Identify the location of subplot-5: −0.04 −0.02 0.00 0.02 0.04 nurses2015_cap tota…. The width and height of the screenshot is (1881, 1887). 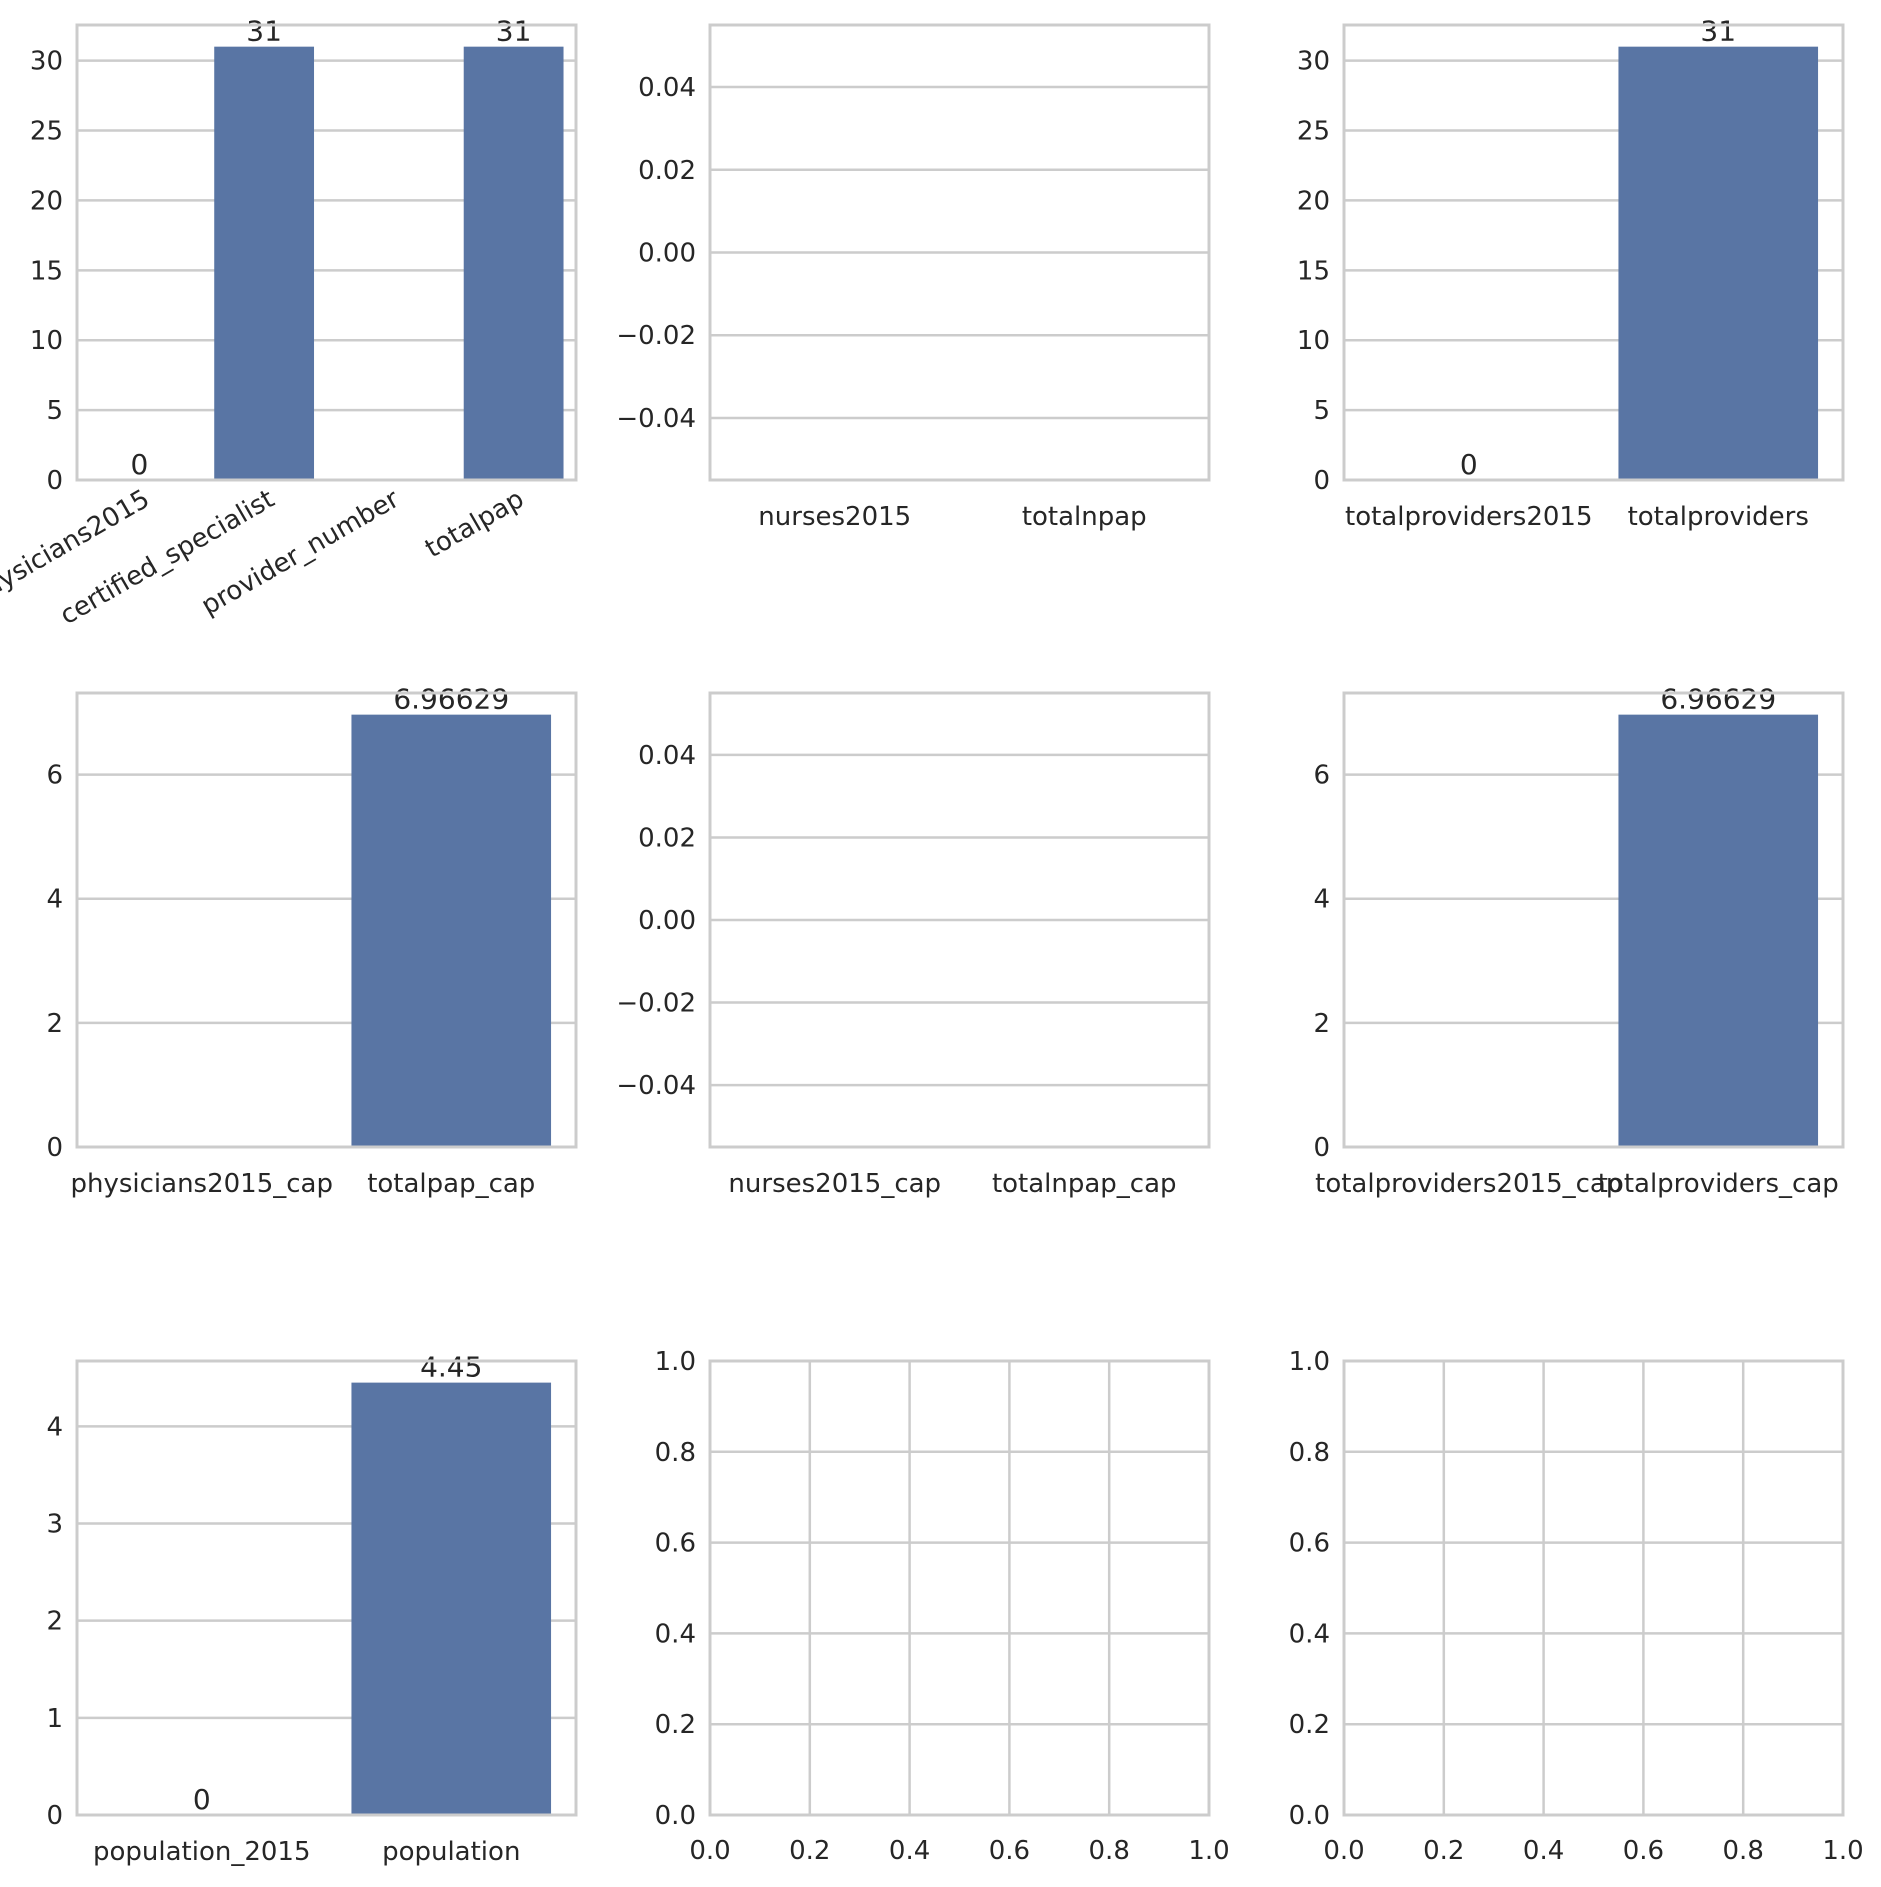
(913, 945).